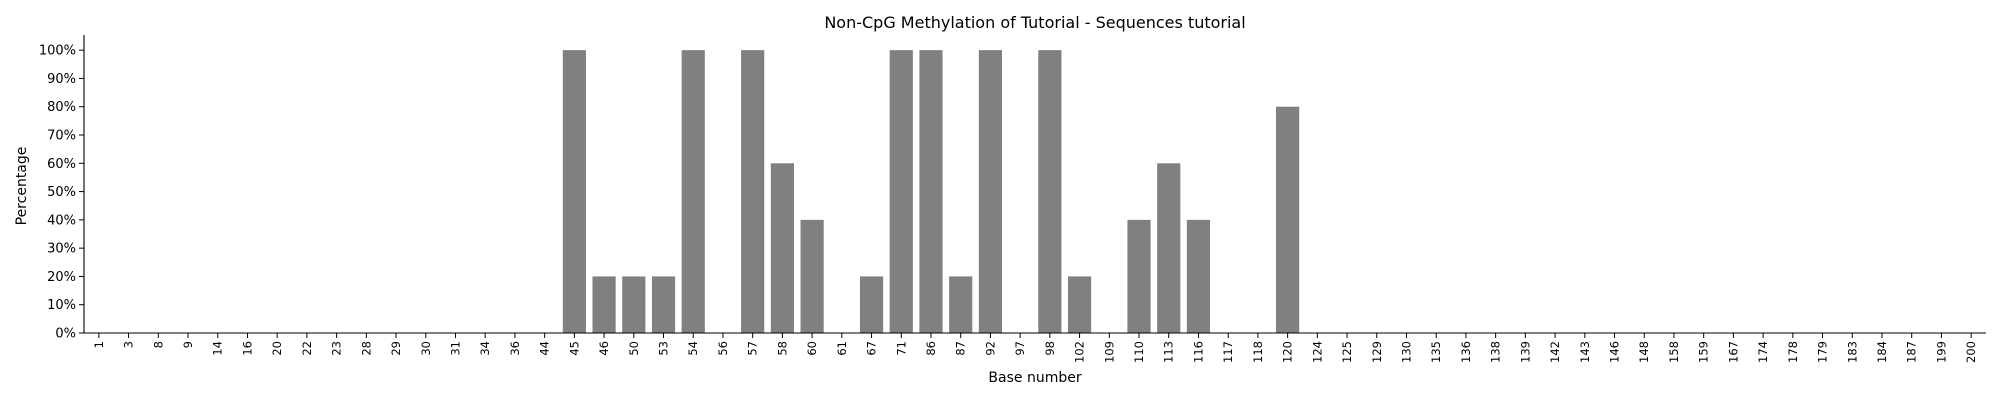  Describe the element at coordinates (1034, 378) in the screenshot. I see `x-axis-title: Base number` at that location.